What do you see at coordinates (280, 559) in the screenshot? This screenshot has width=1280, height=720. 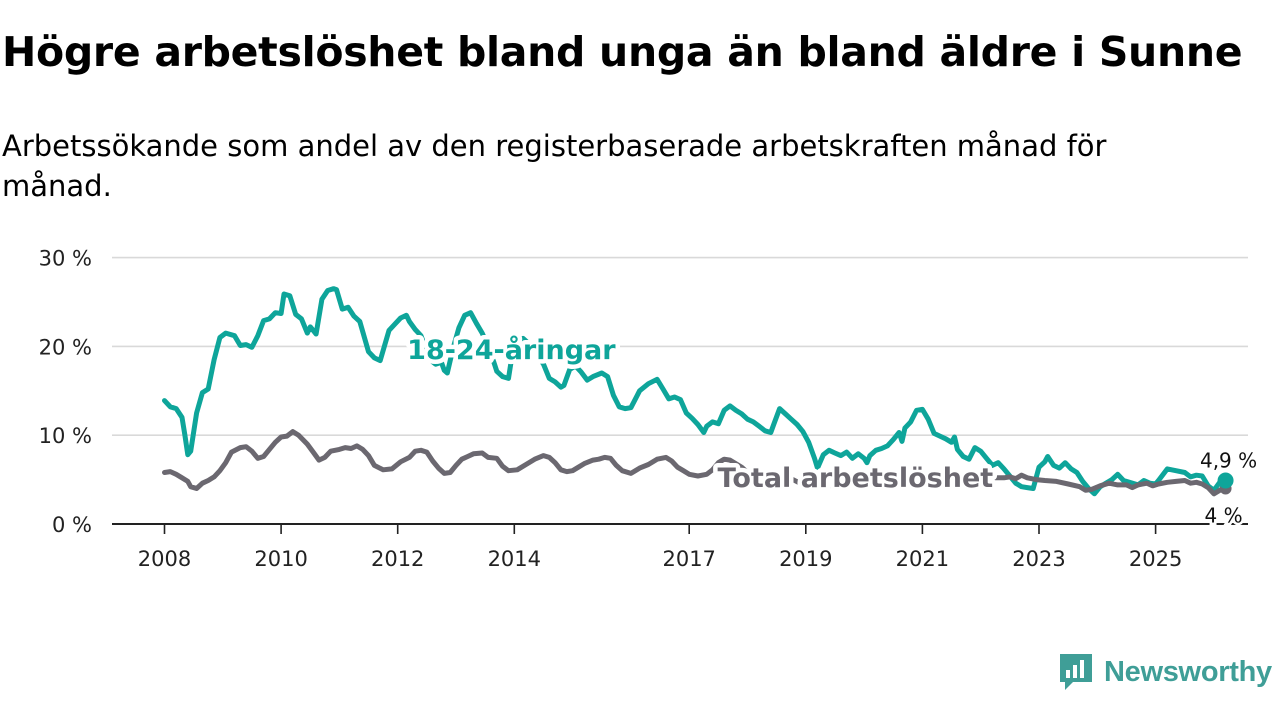 I see `x-tick-label: 2010` at bounding box center [280, 559].